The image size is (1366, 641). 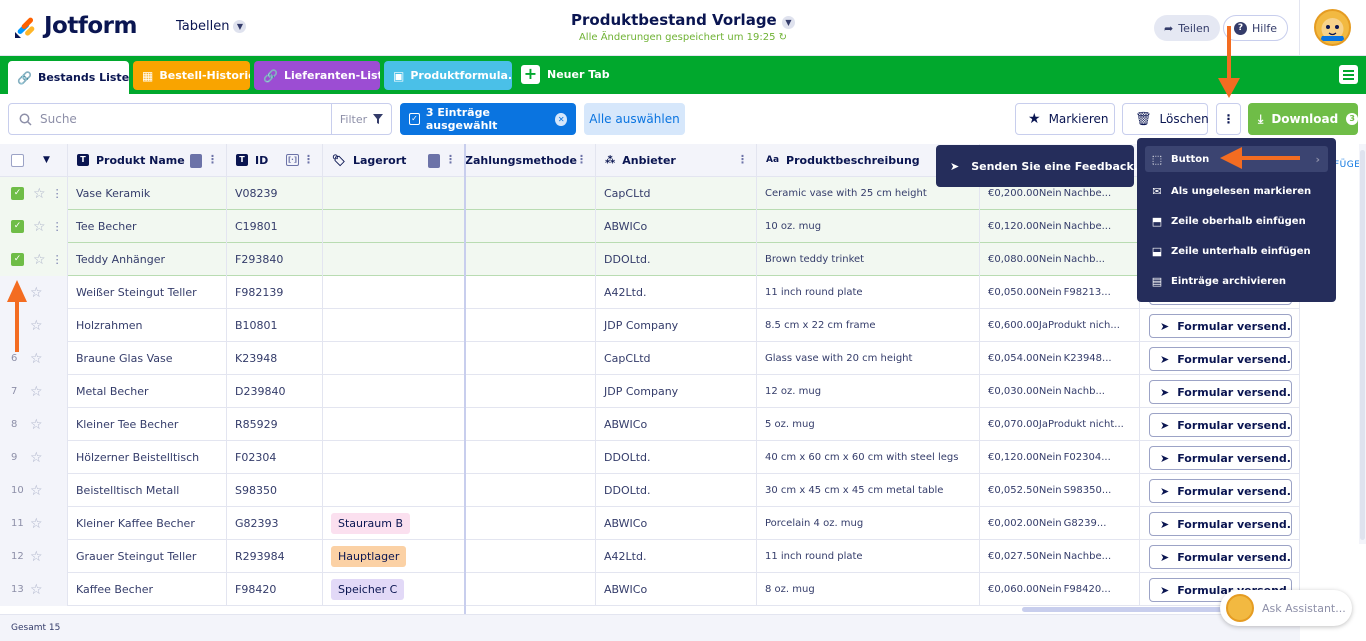 What do you see at coordinates (147, 457) in the screenshot?
I see `cell-name: Hölzerner Beistelltisch` at bounding box center [147, 457].